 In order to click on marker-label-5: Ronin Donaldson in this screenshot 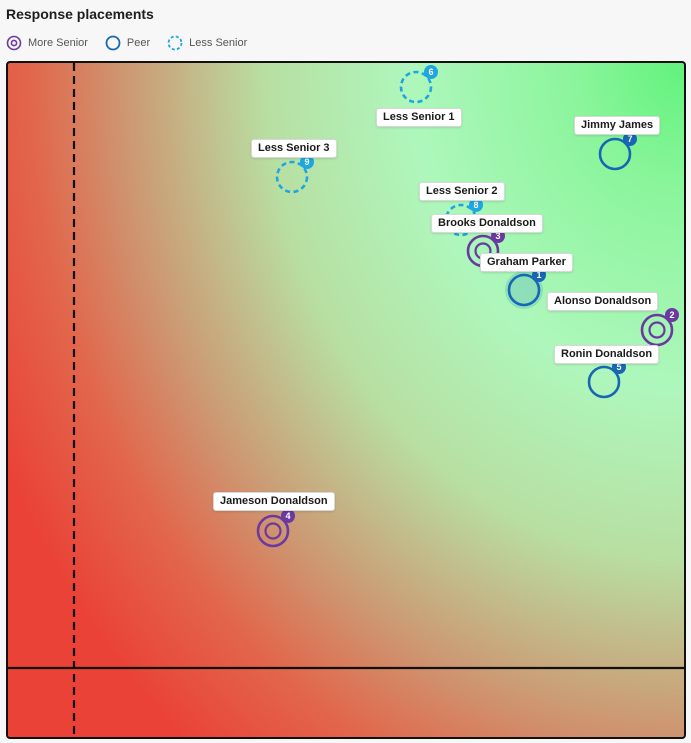, I will do `click(607, 354)`.